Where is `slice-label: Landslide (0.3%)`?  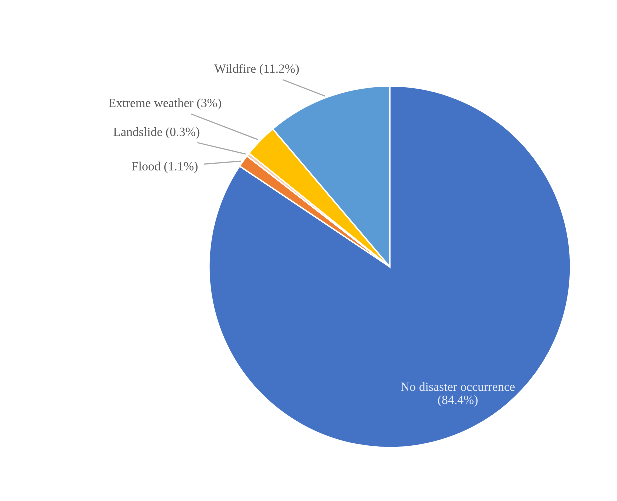 slice-label: Landslide (0.3%) is located at coordinates (157, 133).